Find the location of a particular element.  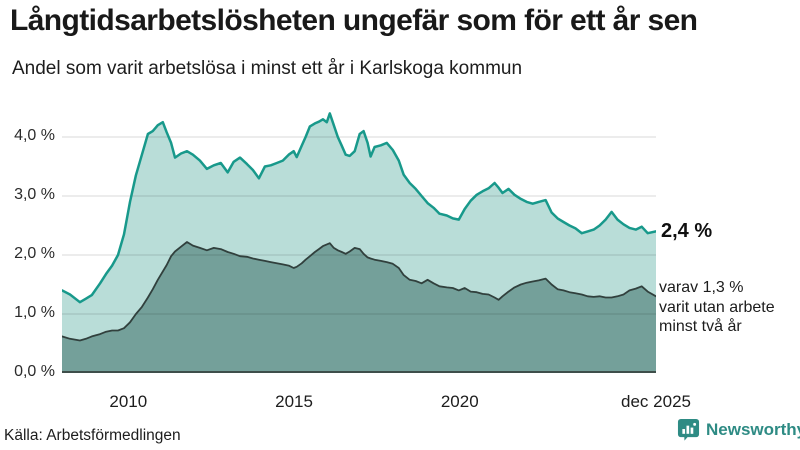

x-tick-label: 2015 is located at coordinates (294, 401).